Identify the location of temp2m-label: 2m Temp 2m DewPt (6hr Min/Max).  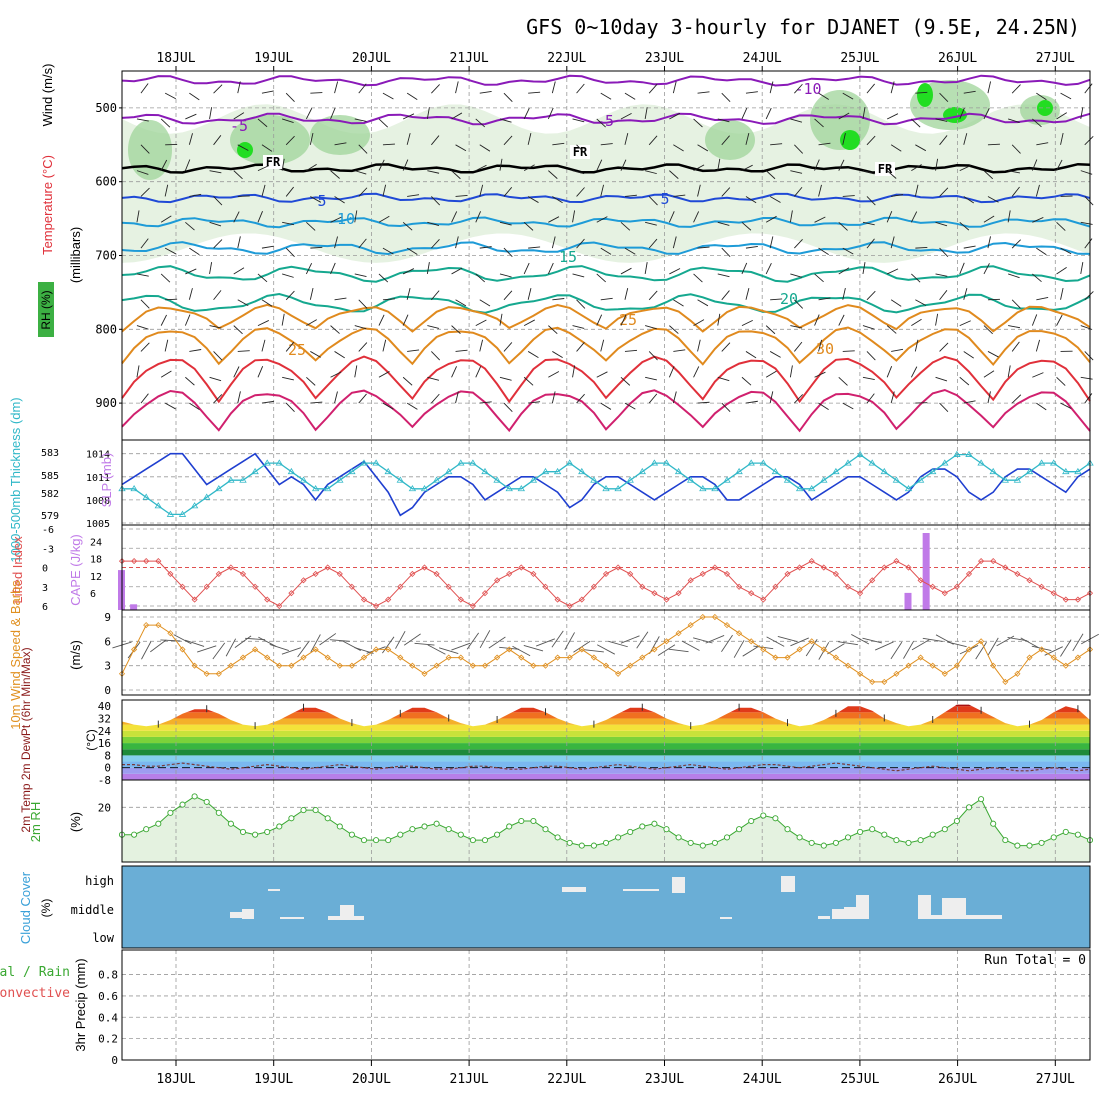
(26, 739).